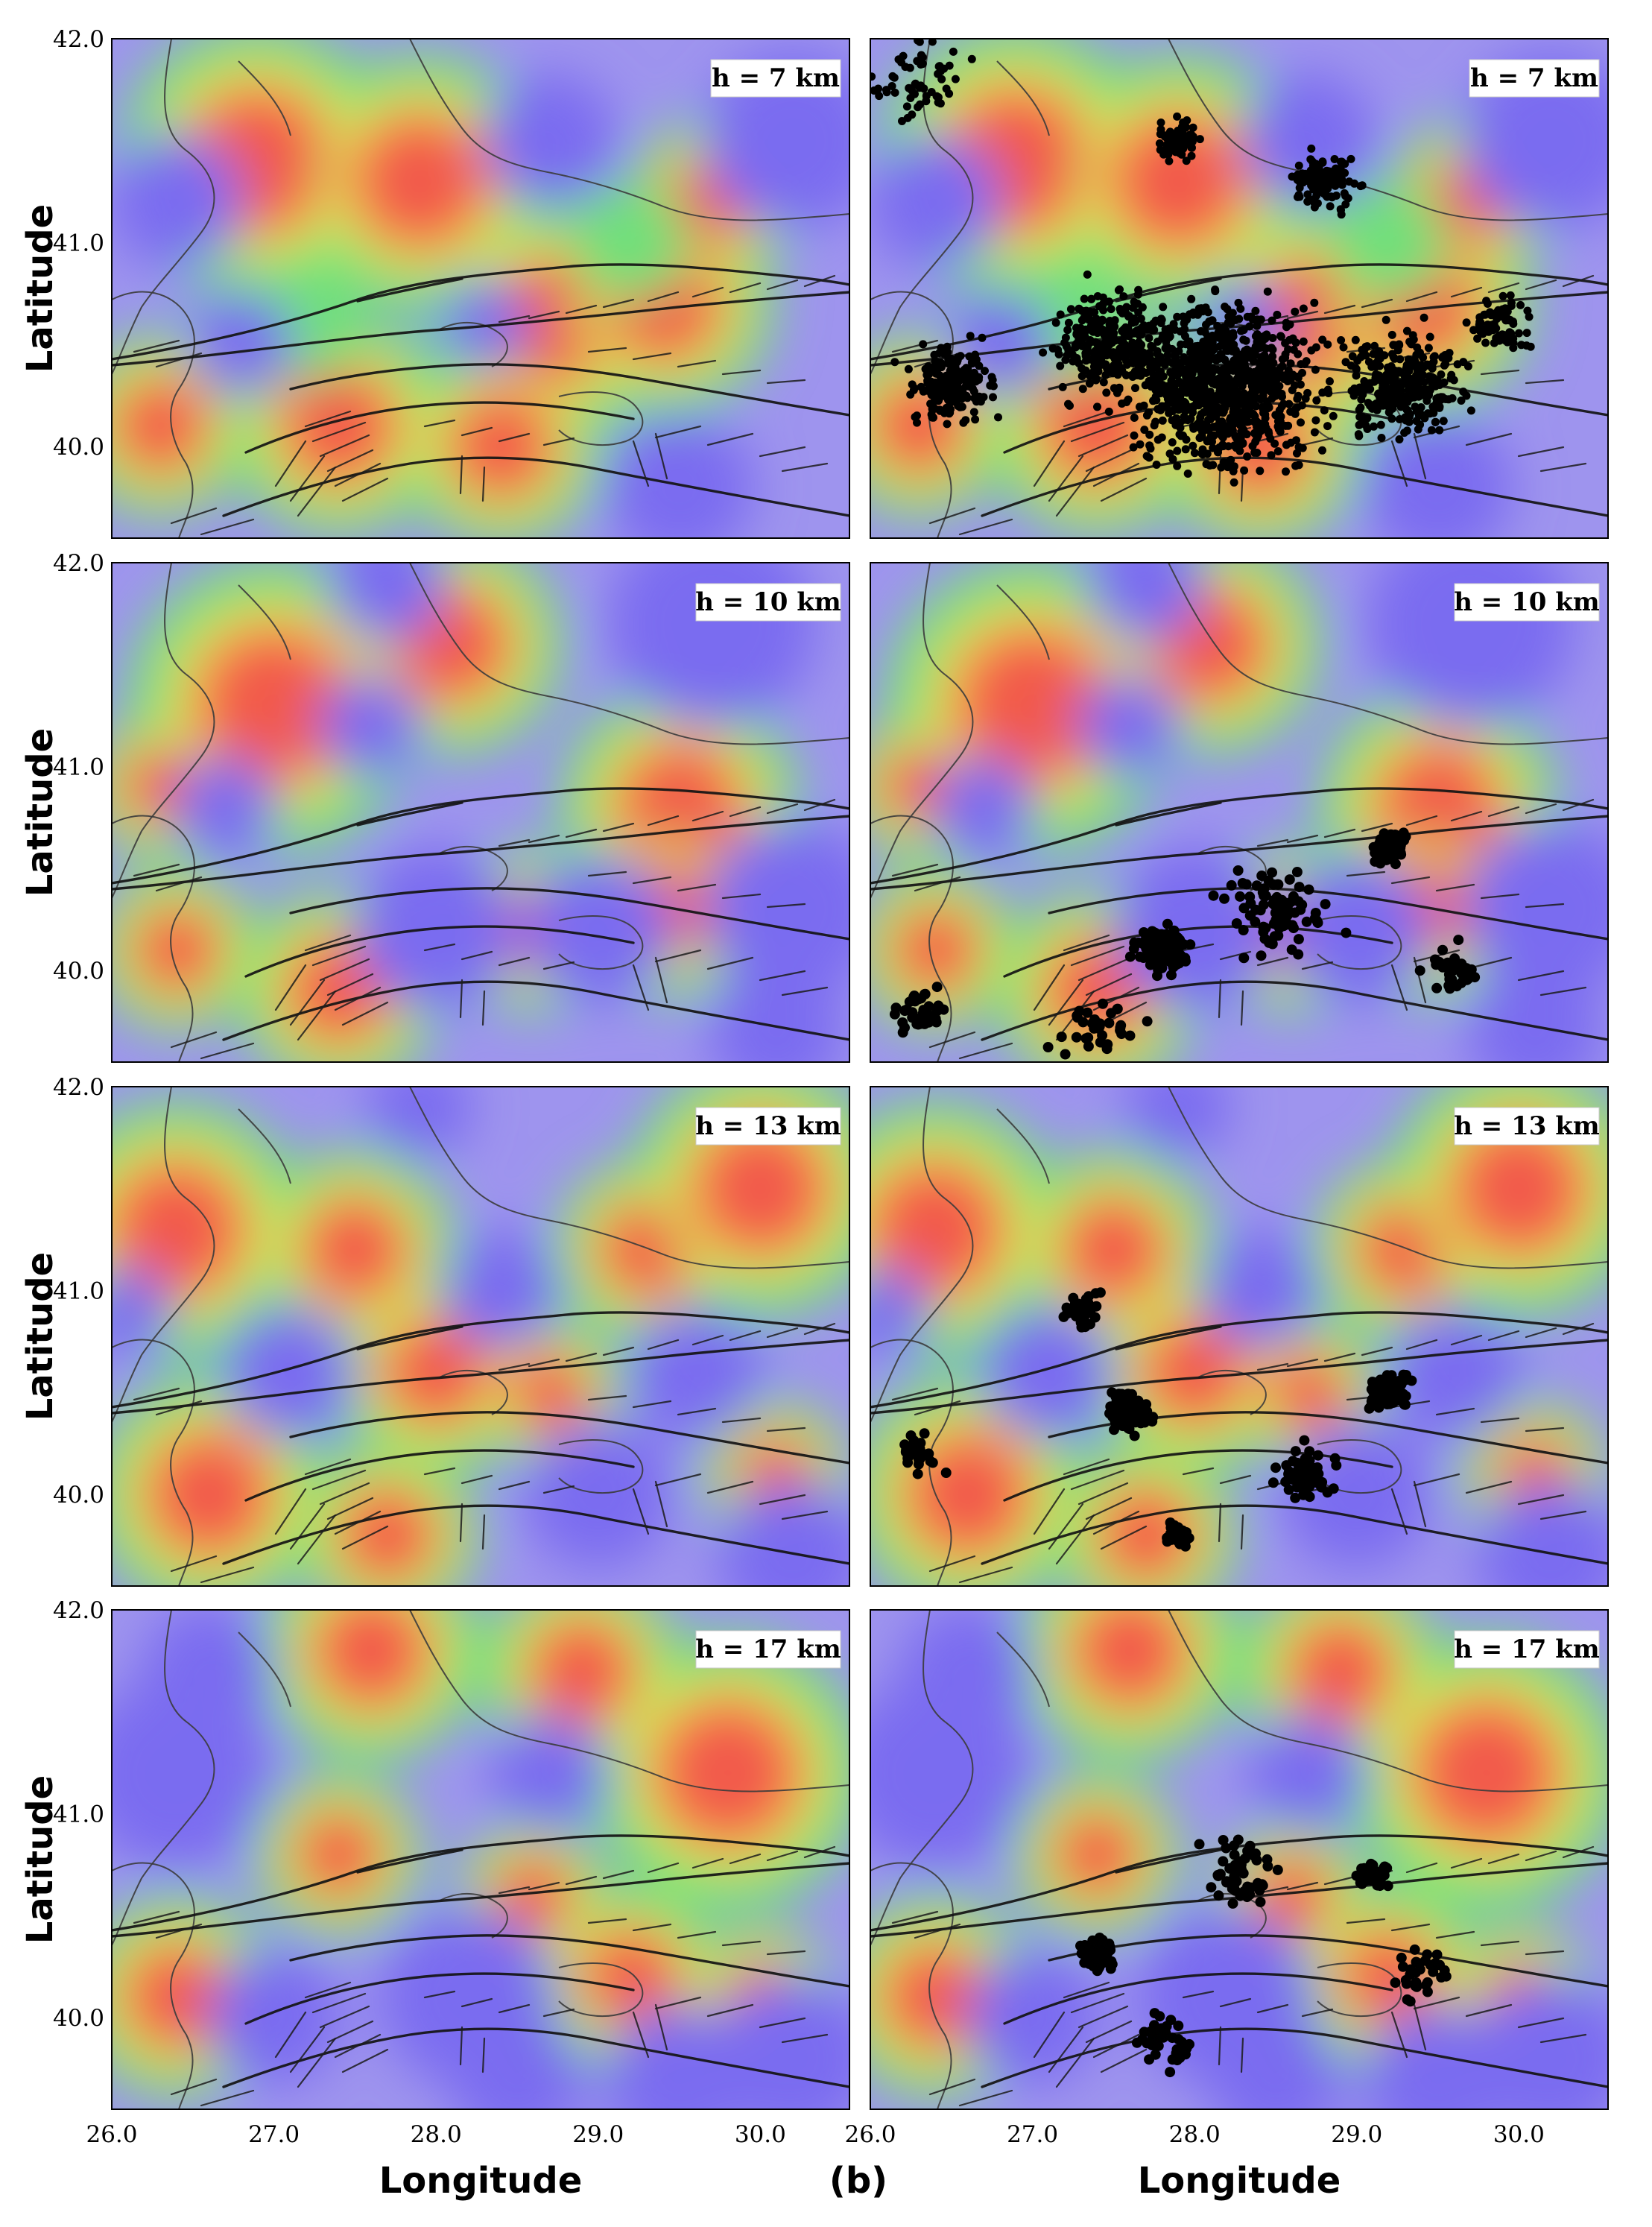 This screenshot has height=2227, width=1652. Describe the element at coordinates (40, 289) in the screenshot. I see `y-axis-title: Latitude` at that location.